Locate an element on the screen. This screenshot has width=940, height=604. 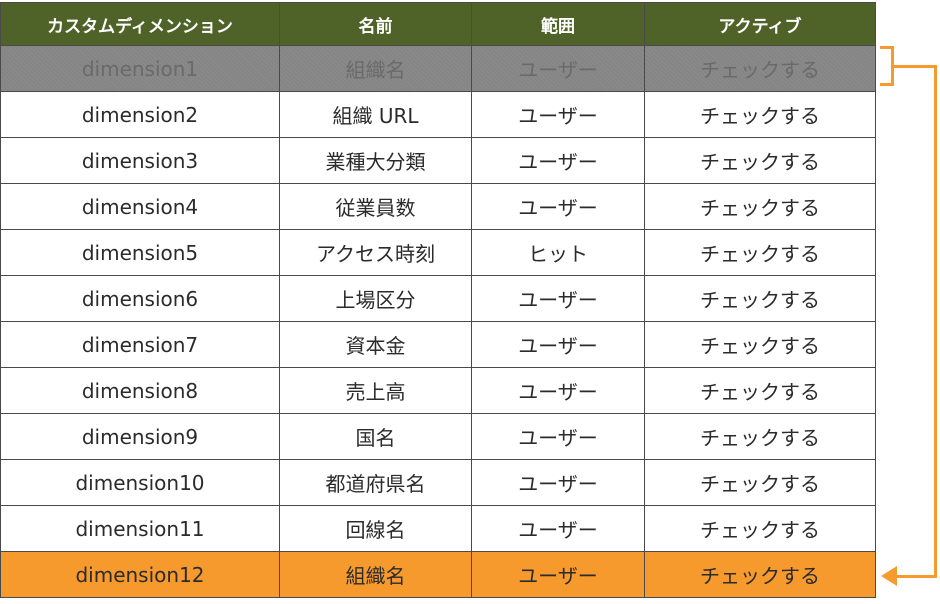
cell-name: 国名 is located at coordinates (375, 436).